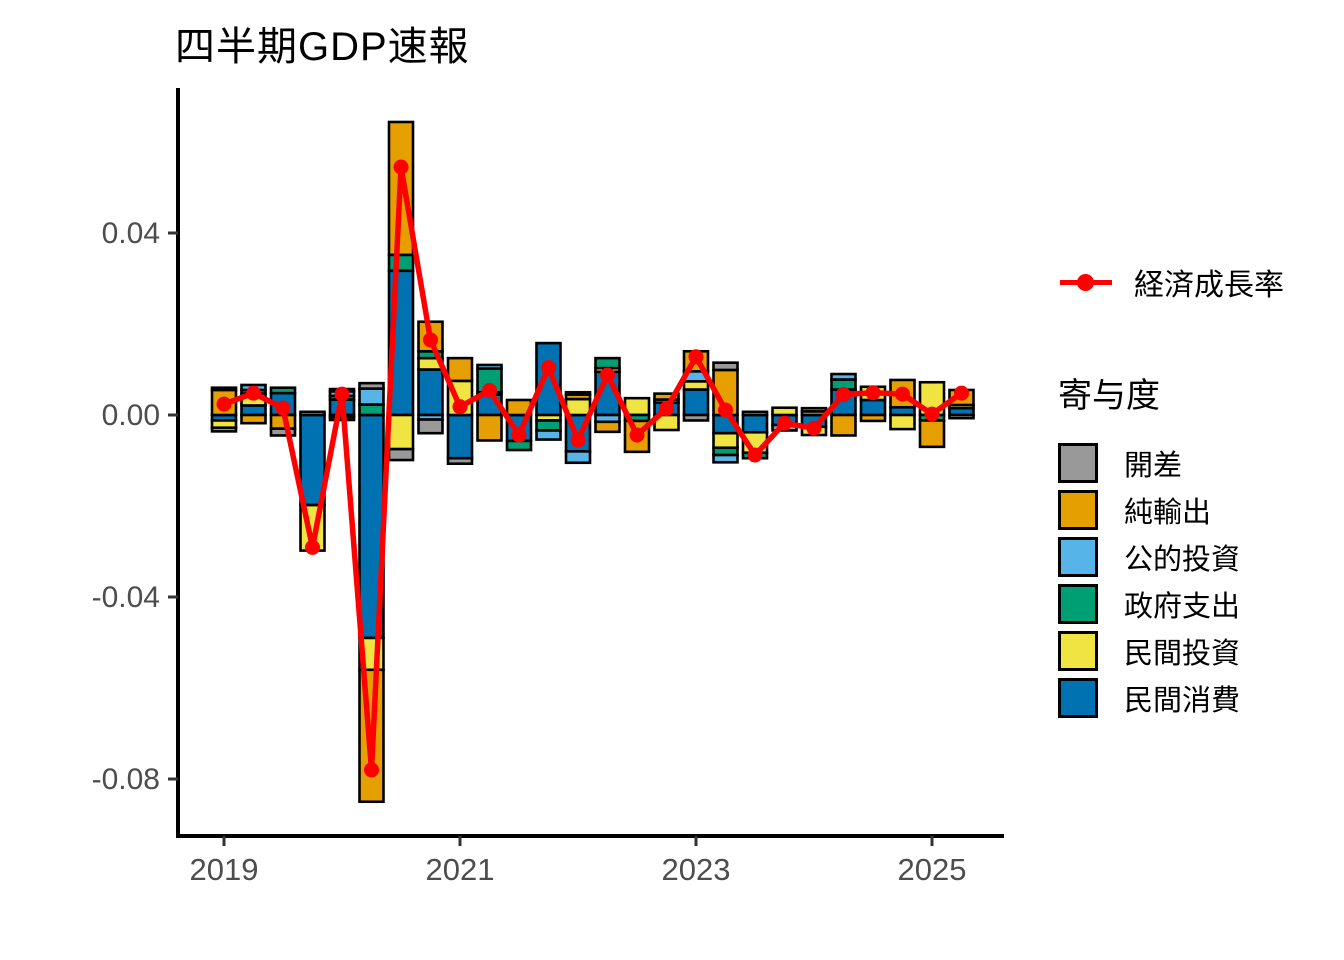 The height and width of the screenshot is (960, 1344). What do you see at coordinates (696, 417) in the screenshot?
I see `bar-segment-2023Q1-開差` at bounding box center [696, 417].